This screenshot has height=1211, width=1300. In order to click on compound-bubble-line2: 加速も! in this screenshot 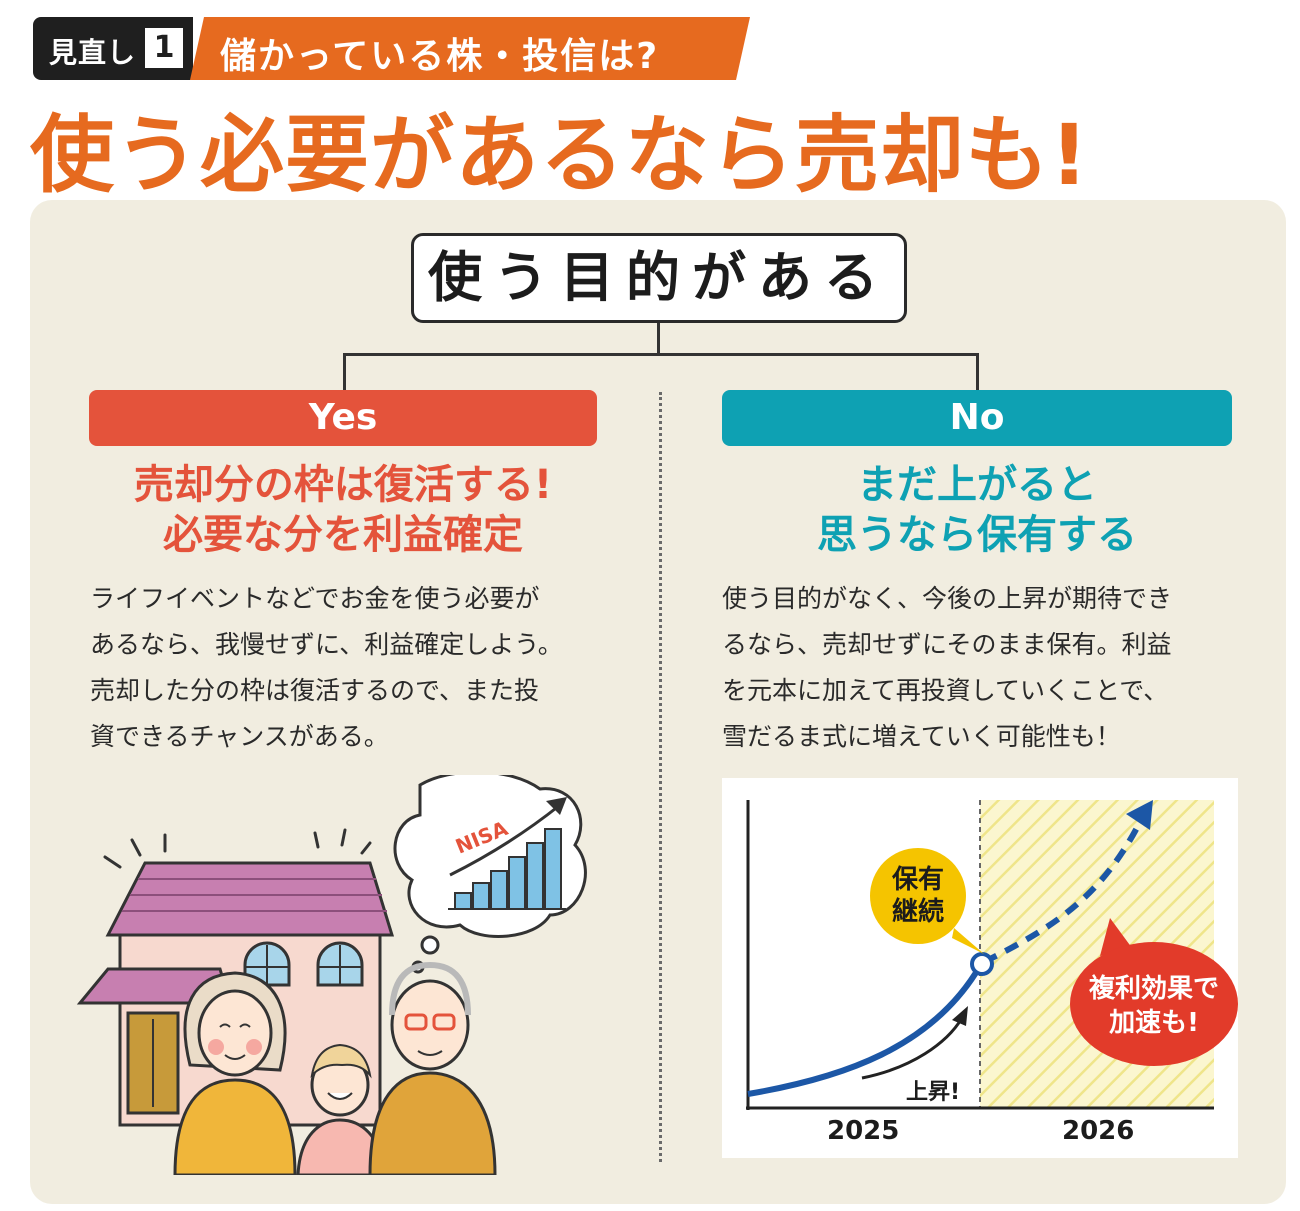, I will do `click(1154, 1023)`.